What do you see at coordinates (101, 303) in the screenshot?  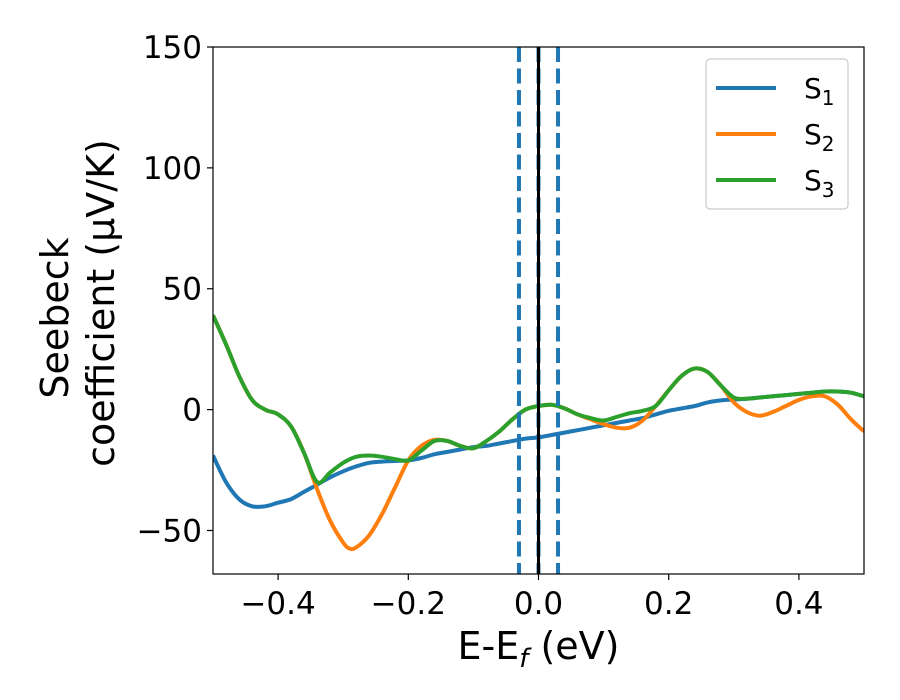 I see `y-axis-label-line2: coefficient (μV/K)` at bounding box center [101, 303].